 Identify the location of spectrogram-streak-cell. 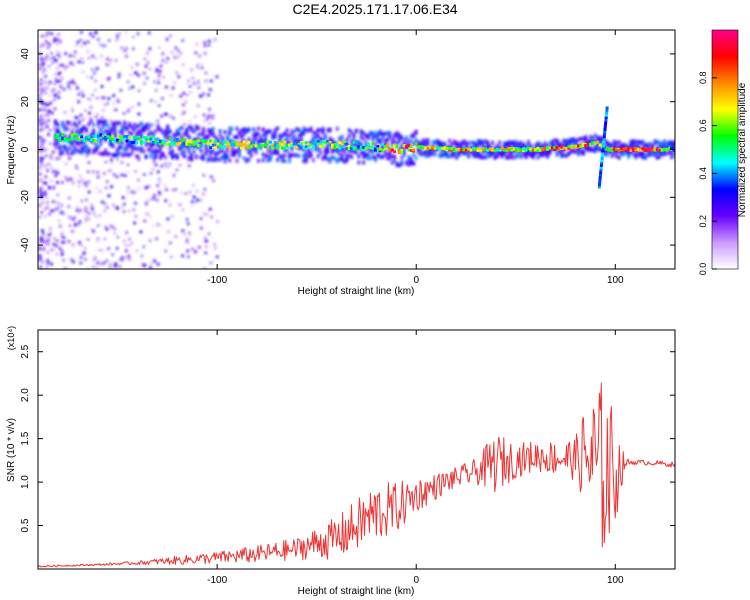
(599, 184).